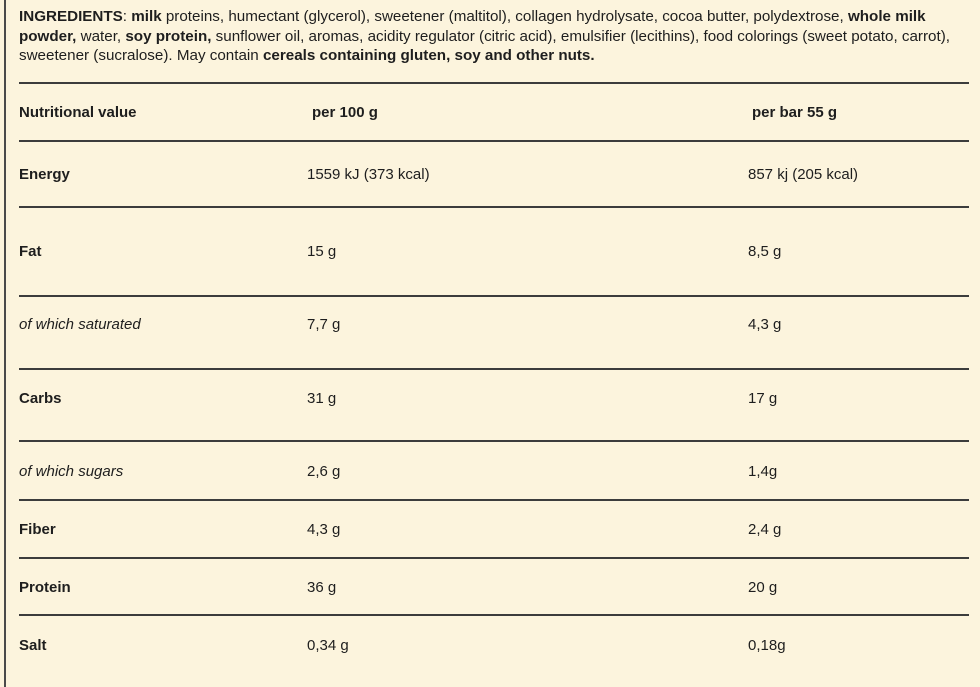 This screenshot has width=980, height=687. I want to click on row-perbar: 20 g, so click(763, 587).